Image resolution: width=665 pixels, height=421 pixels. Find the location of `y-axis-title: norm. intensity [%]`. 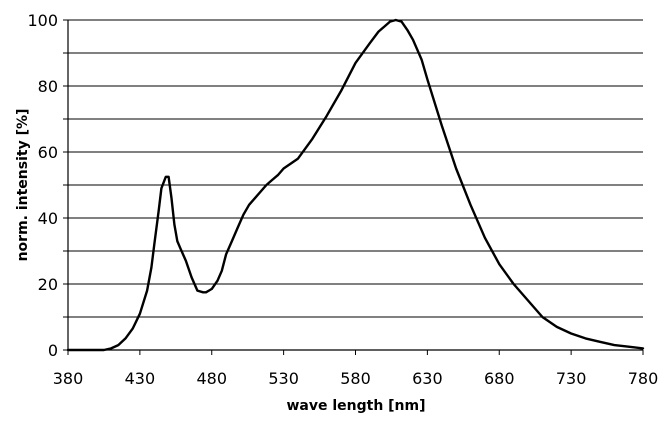

y-axis-title: norm. intensity [%] is located at coordinates (23, 185).